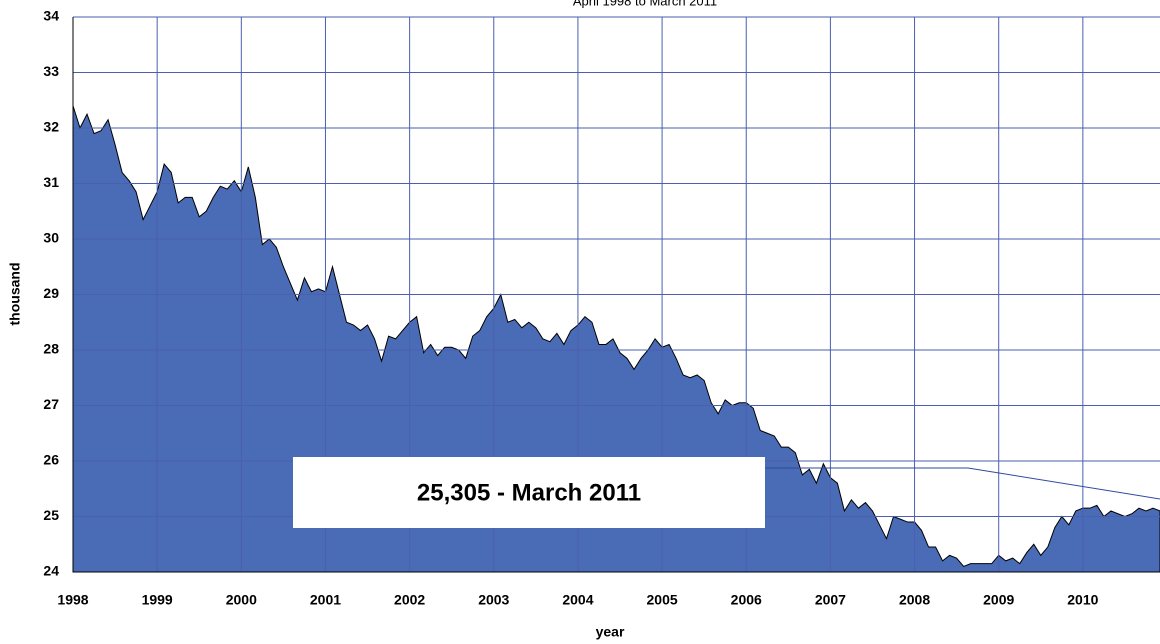  What do you see at coordinates (51, 571) in the screenshot?
I see `y-tick-label: 24` at bounding box center [51, 571].